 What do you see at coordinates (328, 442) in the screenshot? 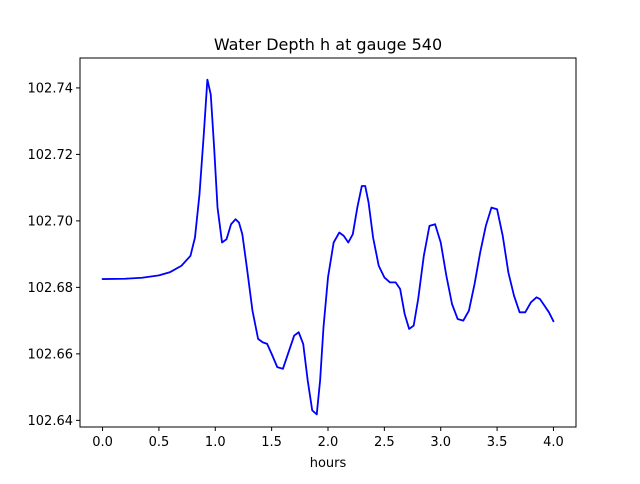
I see `x-tick-label: 2.0` at bounding box center [328, 442].